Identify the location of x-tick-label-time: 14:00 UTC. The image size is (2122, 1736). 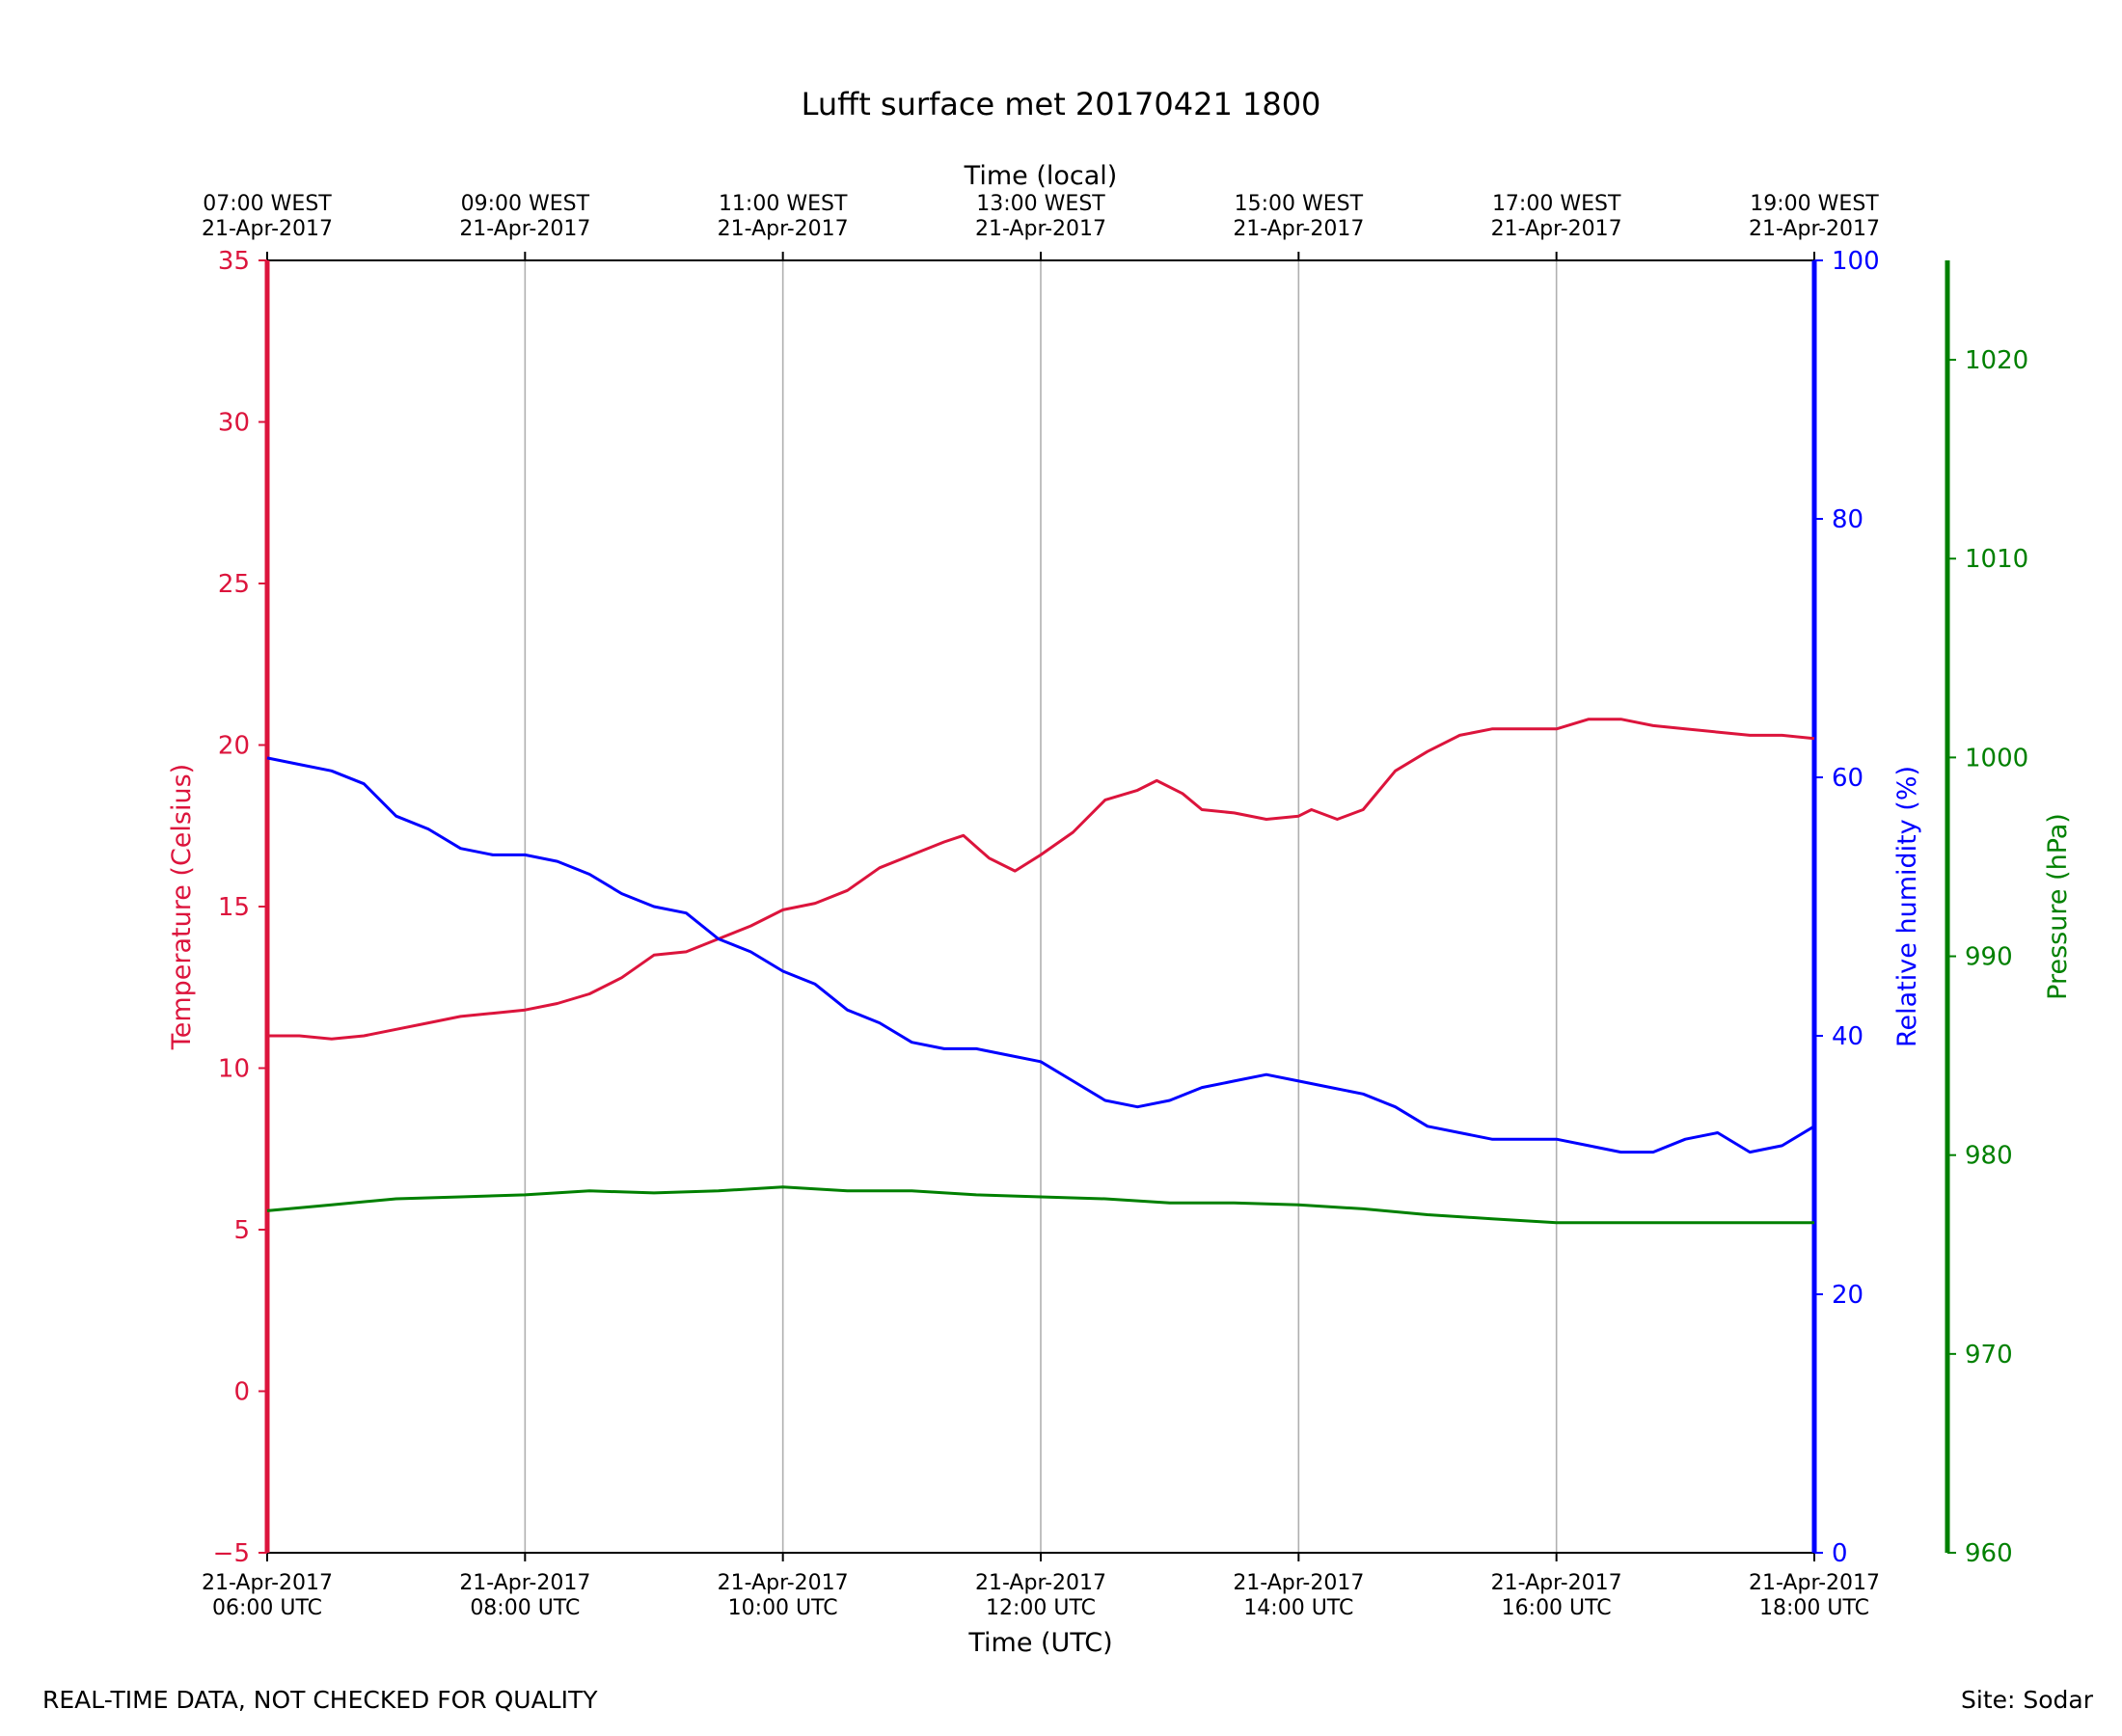
(1298, 1608).